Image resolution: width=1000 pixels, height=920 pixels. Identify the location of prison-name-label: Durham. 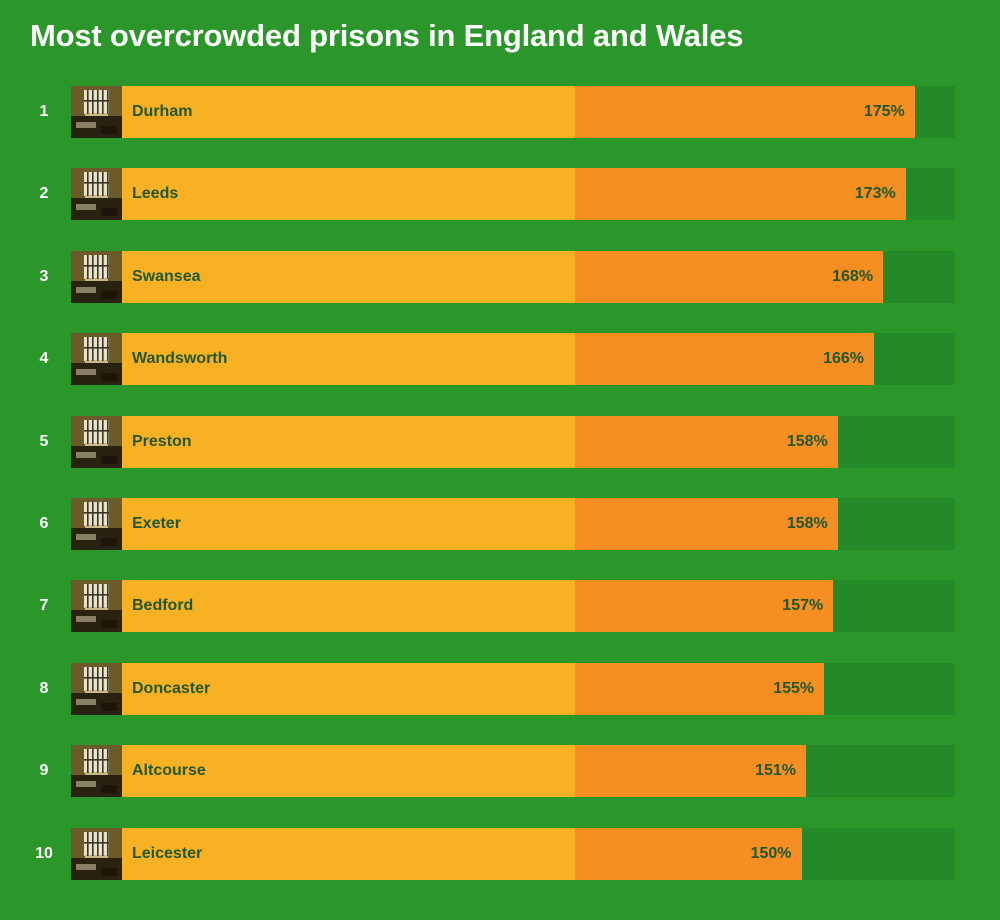
(162, 111).